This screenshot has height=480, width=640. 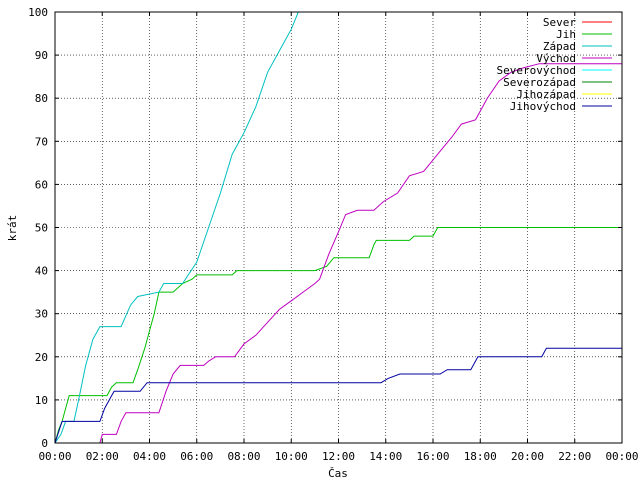 What do you see at coordinates (543, 106) in the screenshot?
I see `legend-label: Jihovýchod` at bounding box center [543, 106].